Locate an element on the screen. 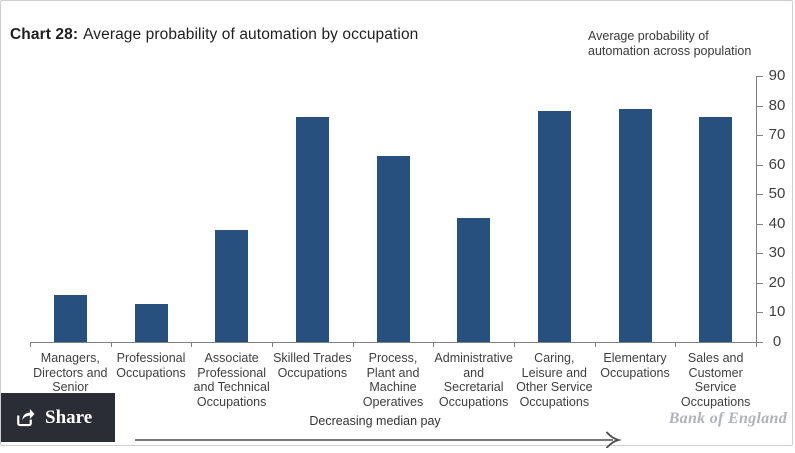 Image resolution: width=795 pixels, height=453 pixels. y-axis-tick-label: 20 is located at coordinates (777, 282).